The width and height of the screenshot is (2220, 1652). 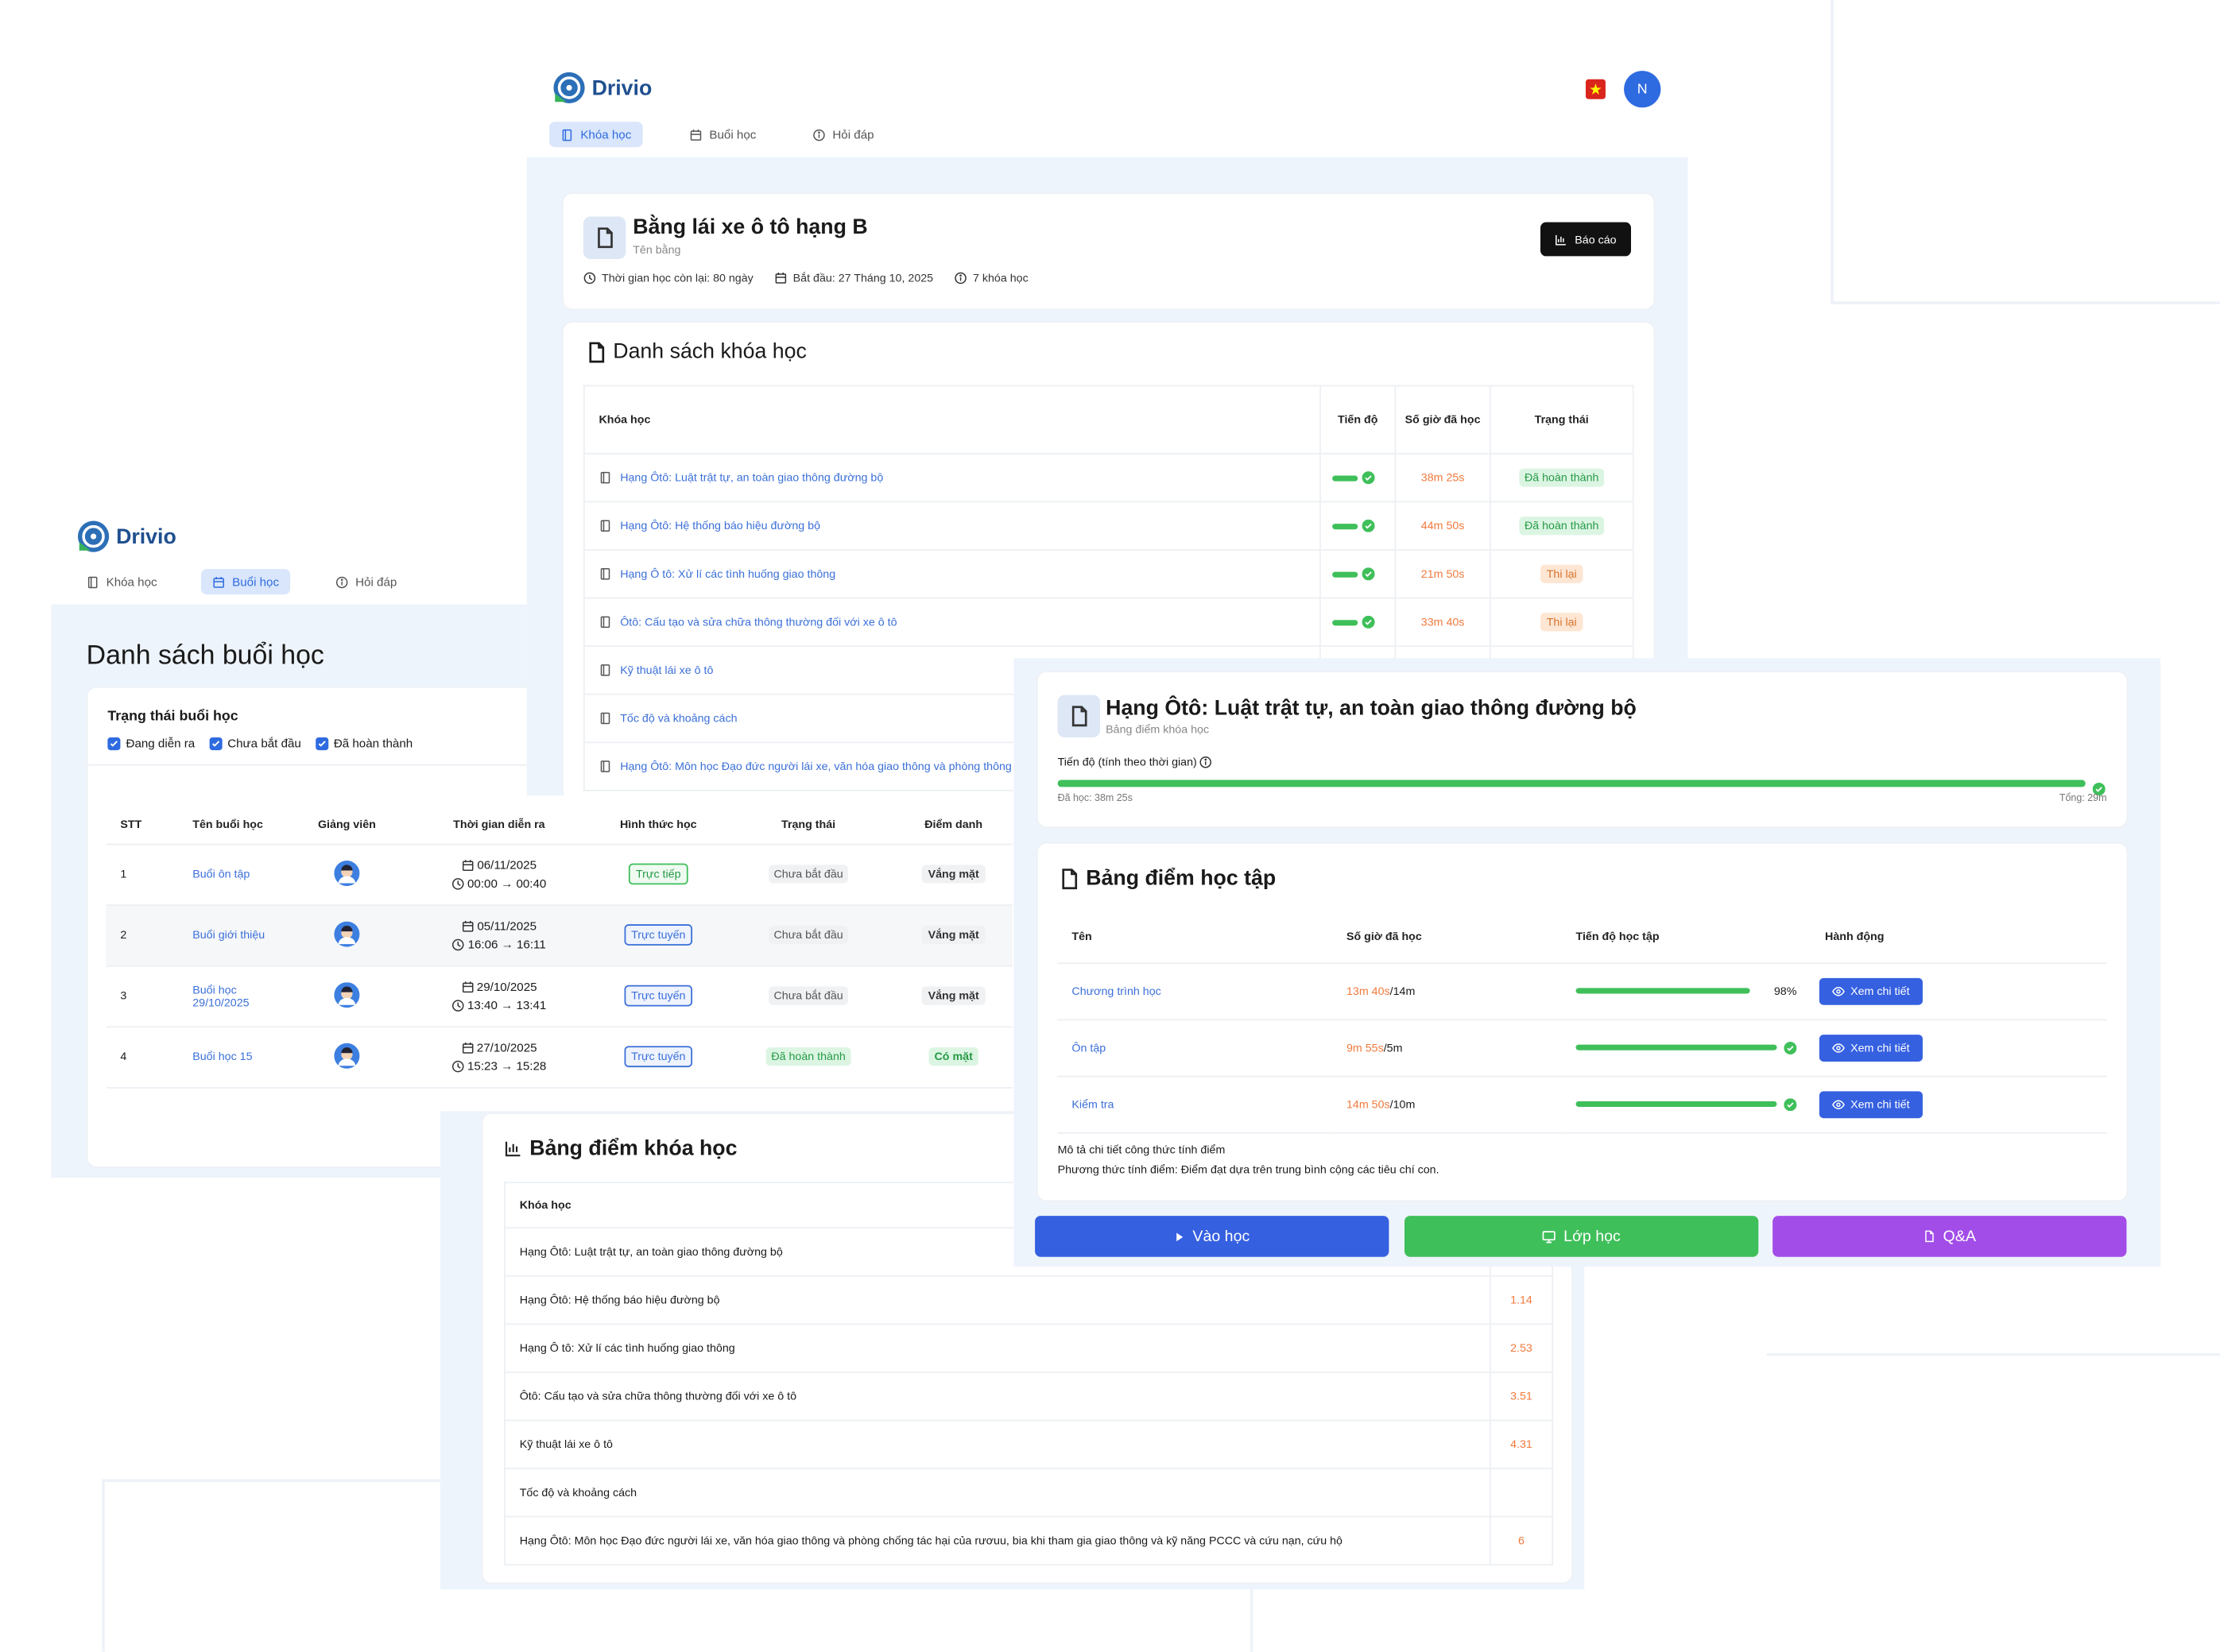 What do you see at coordinates (373, 743) in the screenshot?
I see `checkbox-label: Đã hoàn thành` at bounding box center [373, 743].